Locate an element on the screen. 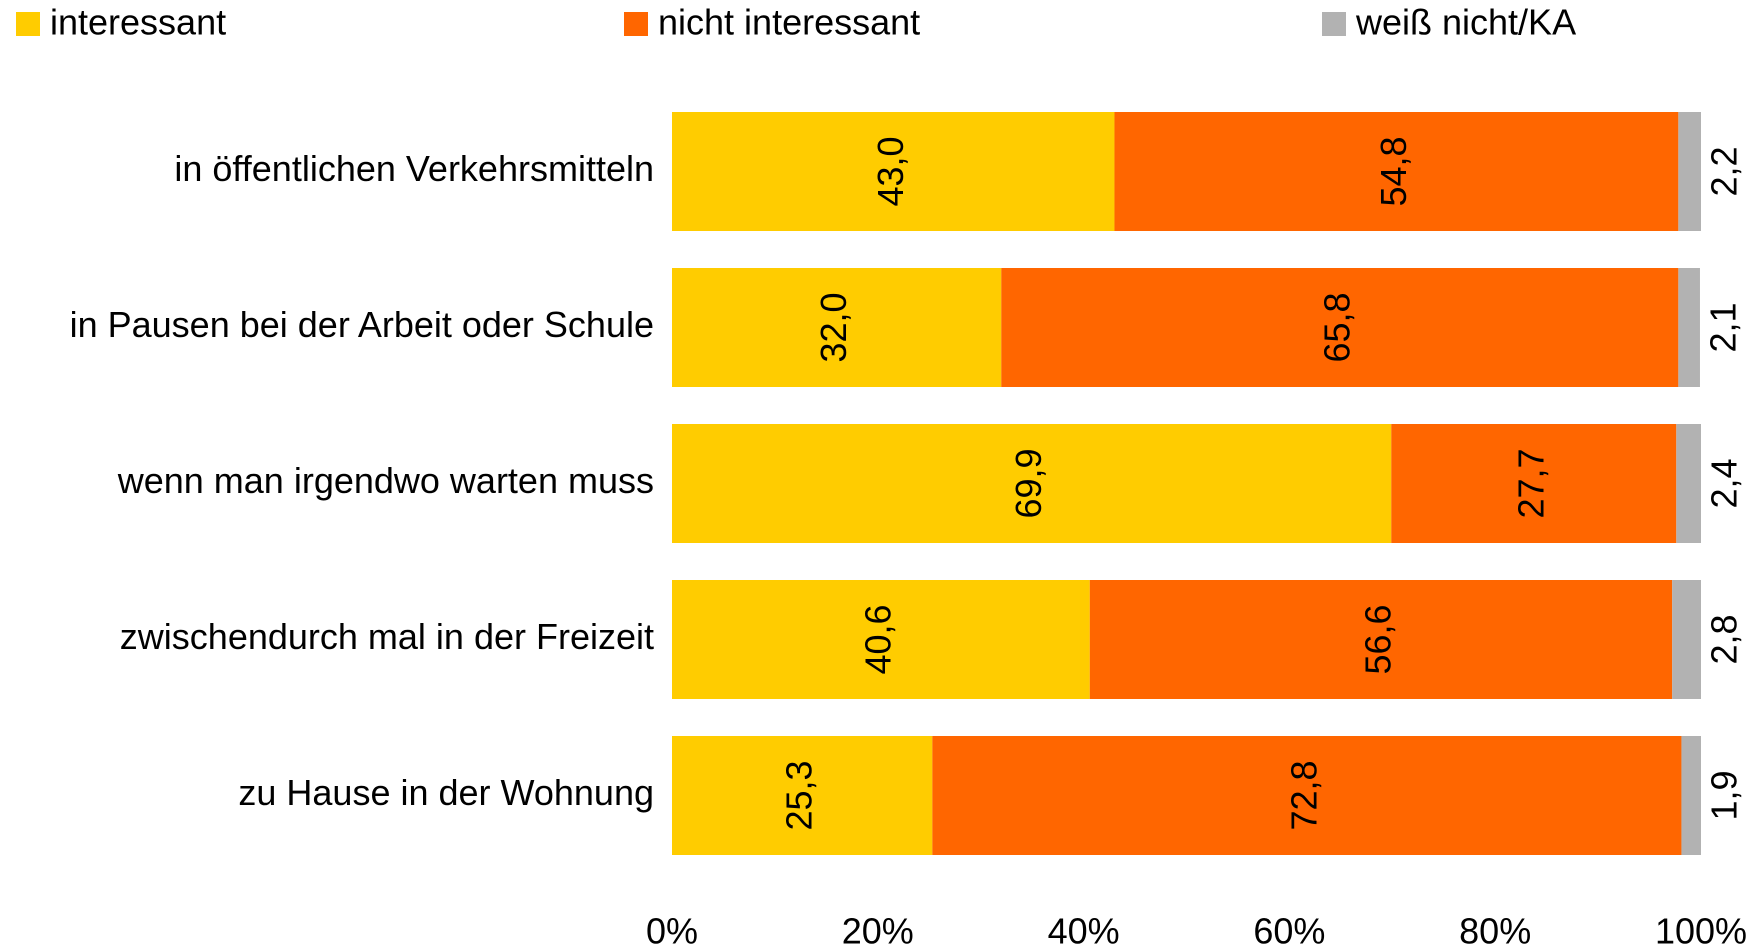 The height and width of the screenshot is (949, 1760). data-label: 43,0 is located at coordinates (890, 171).